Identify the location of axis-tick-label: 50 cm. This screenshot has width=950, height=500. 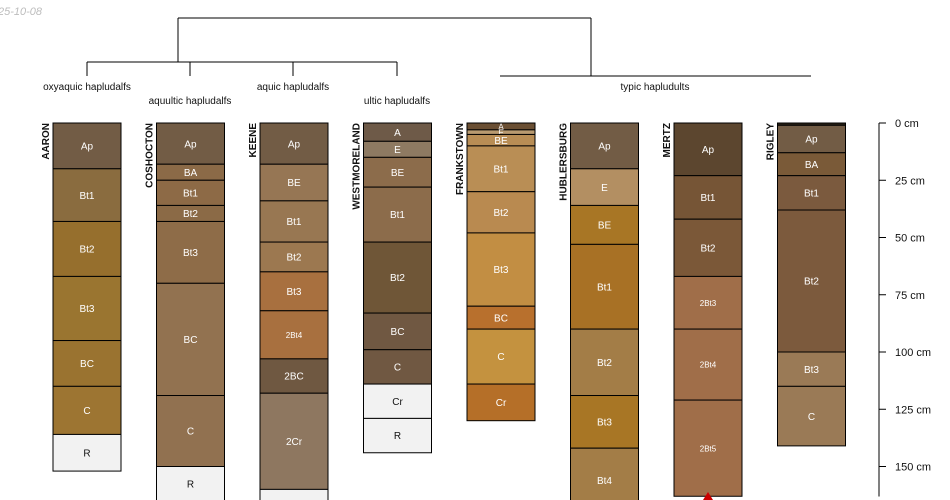
(910, 239).